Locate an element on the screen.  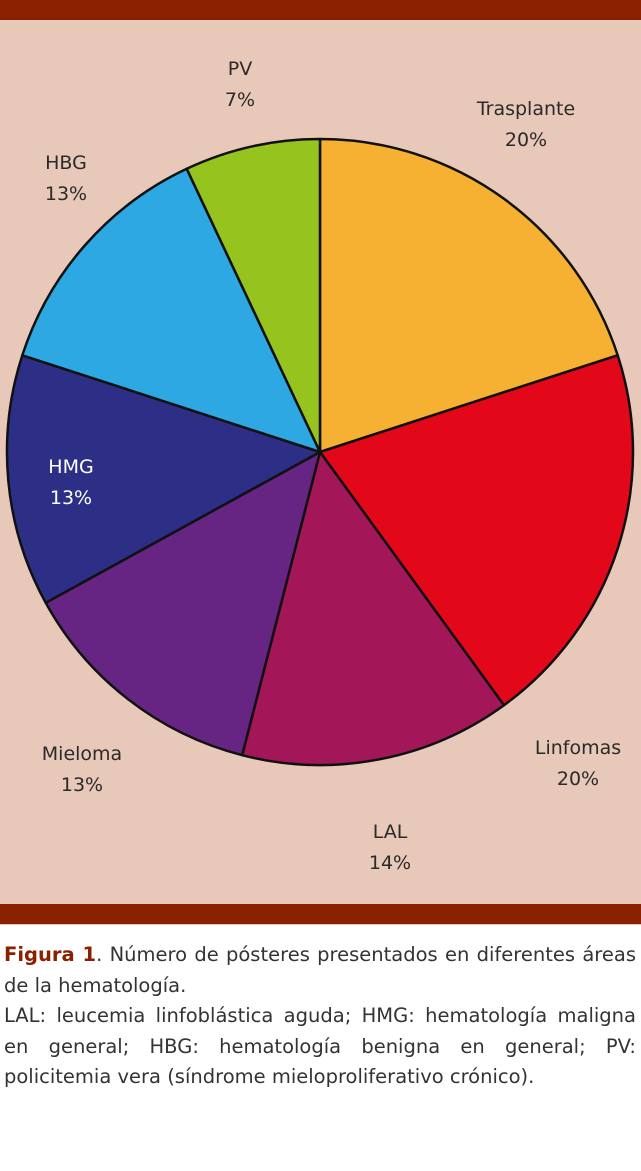
slice-name-linfomas: Linfomas is located at coordinates (578, 748).